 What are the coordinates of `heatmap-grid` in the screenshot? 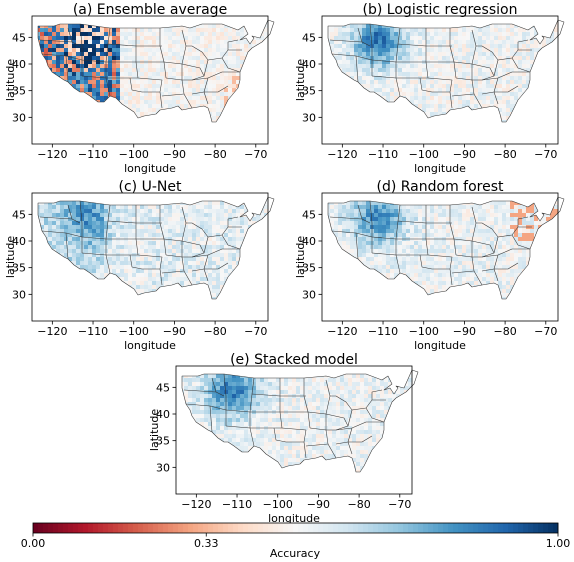 It's located at (153, 248).